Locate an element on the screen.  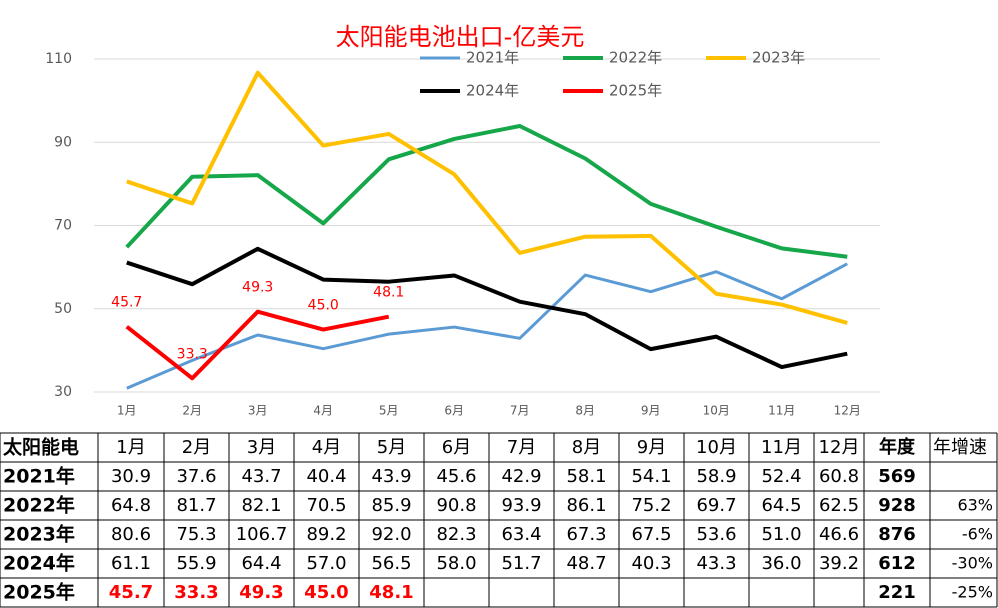
table-header: 10月 is located at coordinates (716, 447).